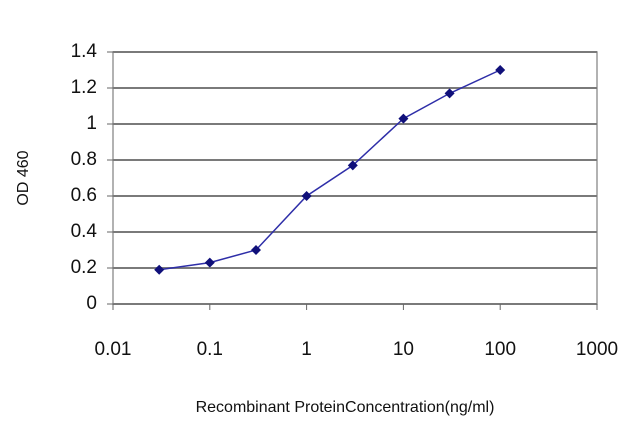 This screenshot has height=427, width=640. Describe the element at coordinates (91, 303) in the screenshot. I see `y-tick-label: 0` at that location.